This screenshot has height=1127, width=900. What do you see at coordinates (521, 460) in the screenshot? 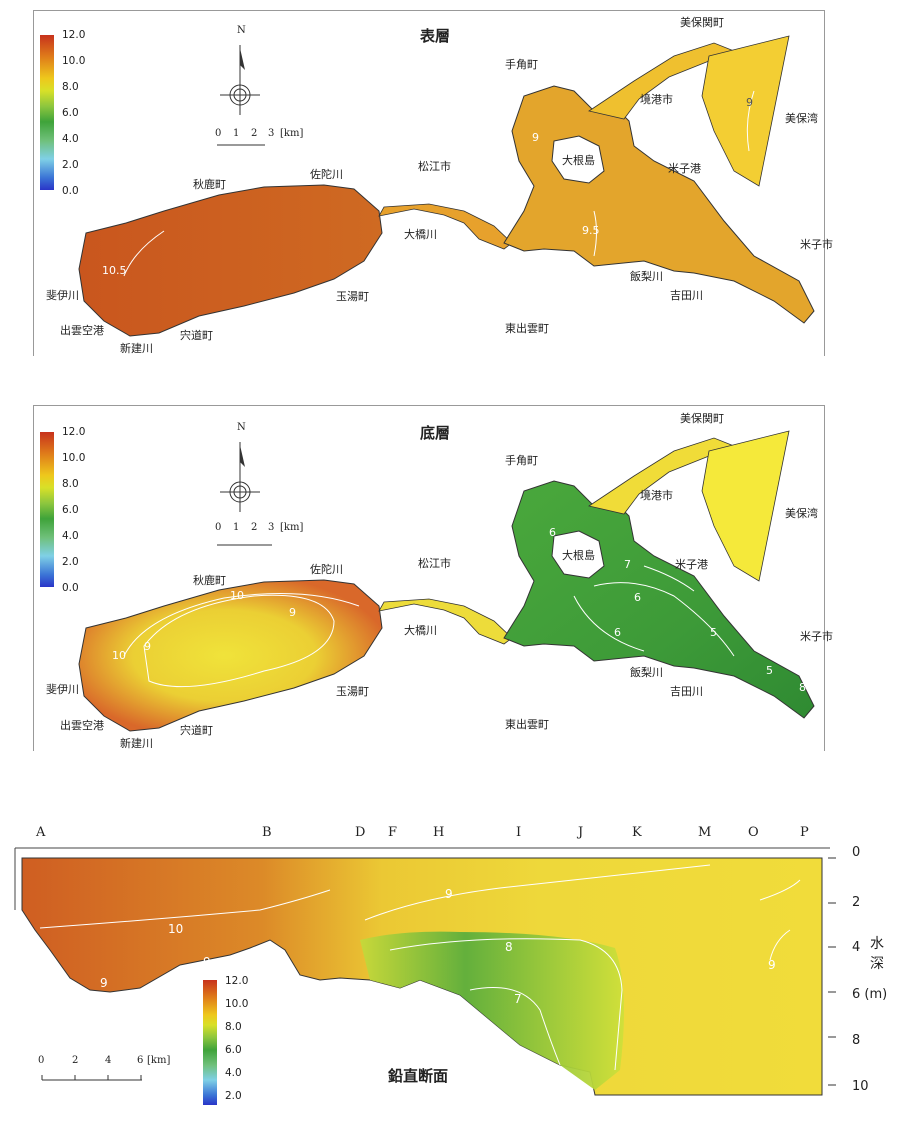
I see `place-label: 手角町` at bounding box center [521, 460].